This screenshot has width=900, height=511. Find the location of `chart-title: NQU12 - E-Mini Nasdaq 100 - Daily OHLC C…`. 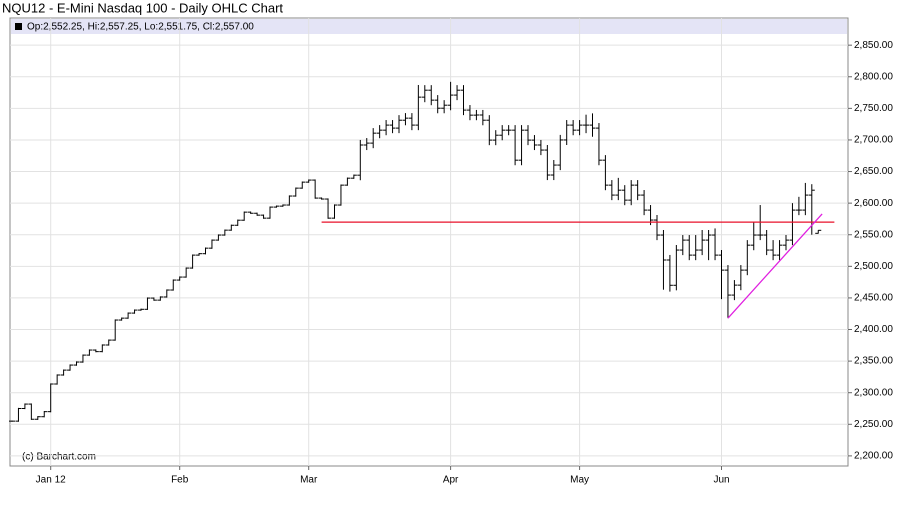

chart-title: NQU12 - E-Mini Nasdaq 100 - Daily OHLC C… is located at coordinates (142, 7).